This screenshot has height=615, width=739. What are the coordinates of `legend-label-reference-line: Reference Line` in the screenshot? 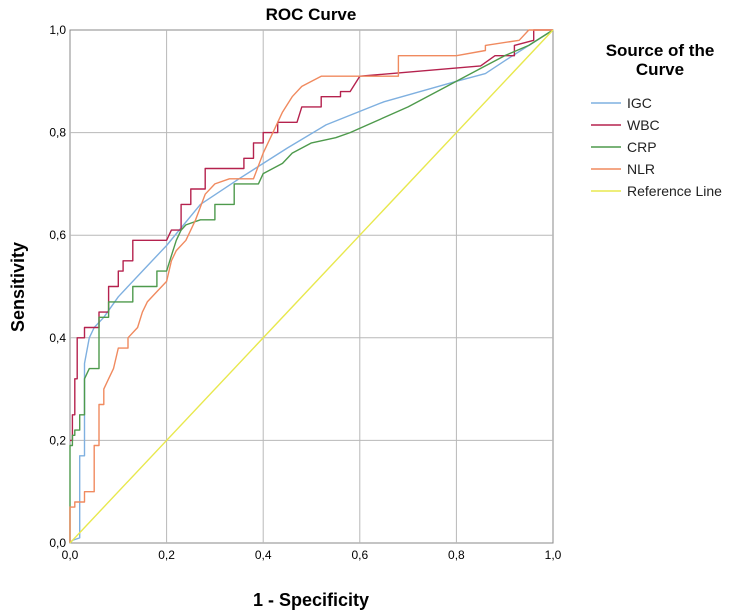 It's located at (674, 191).